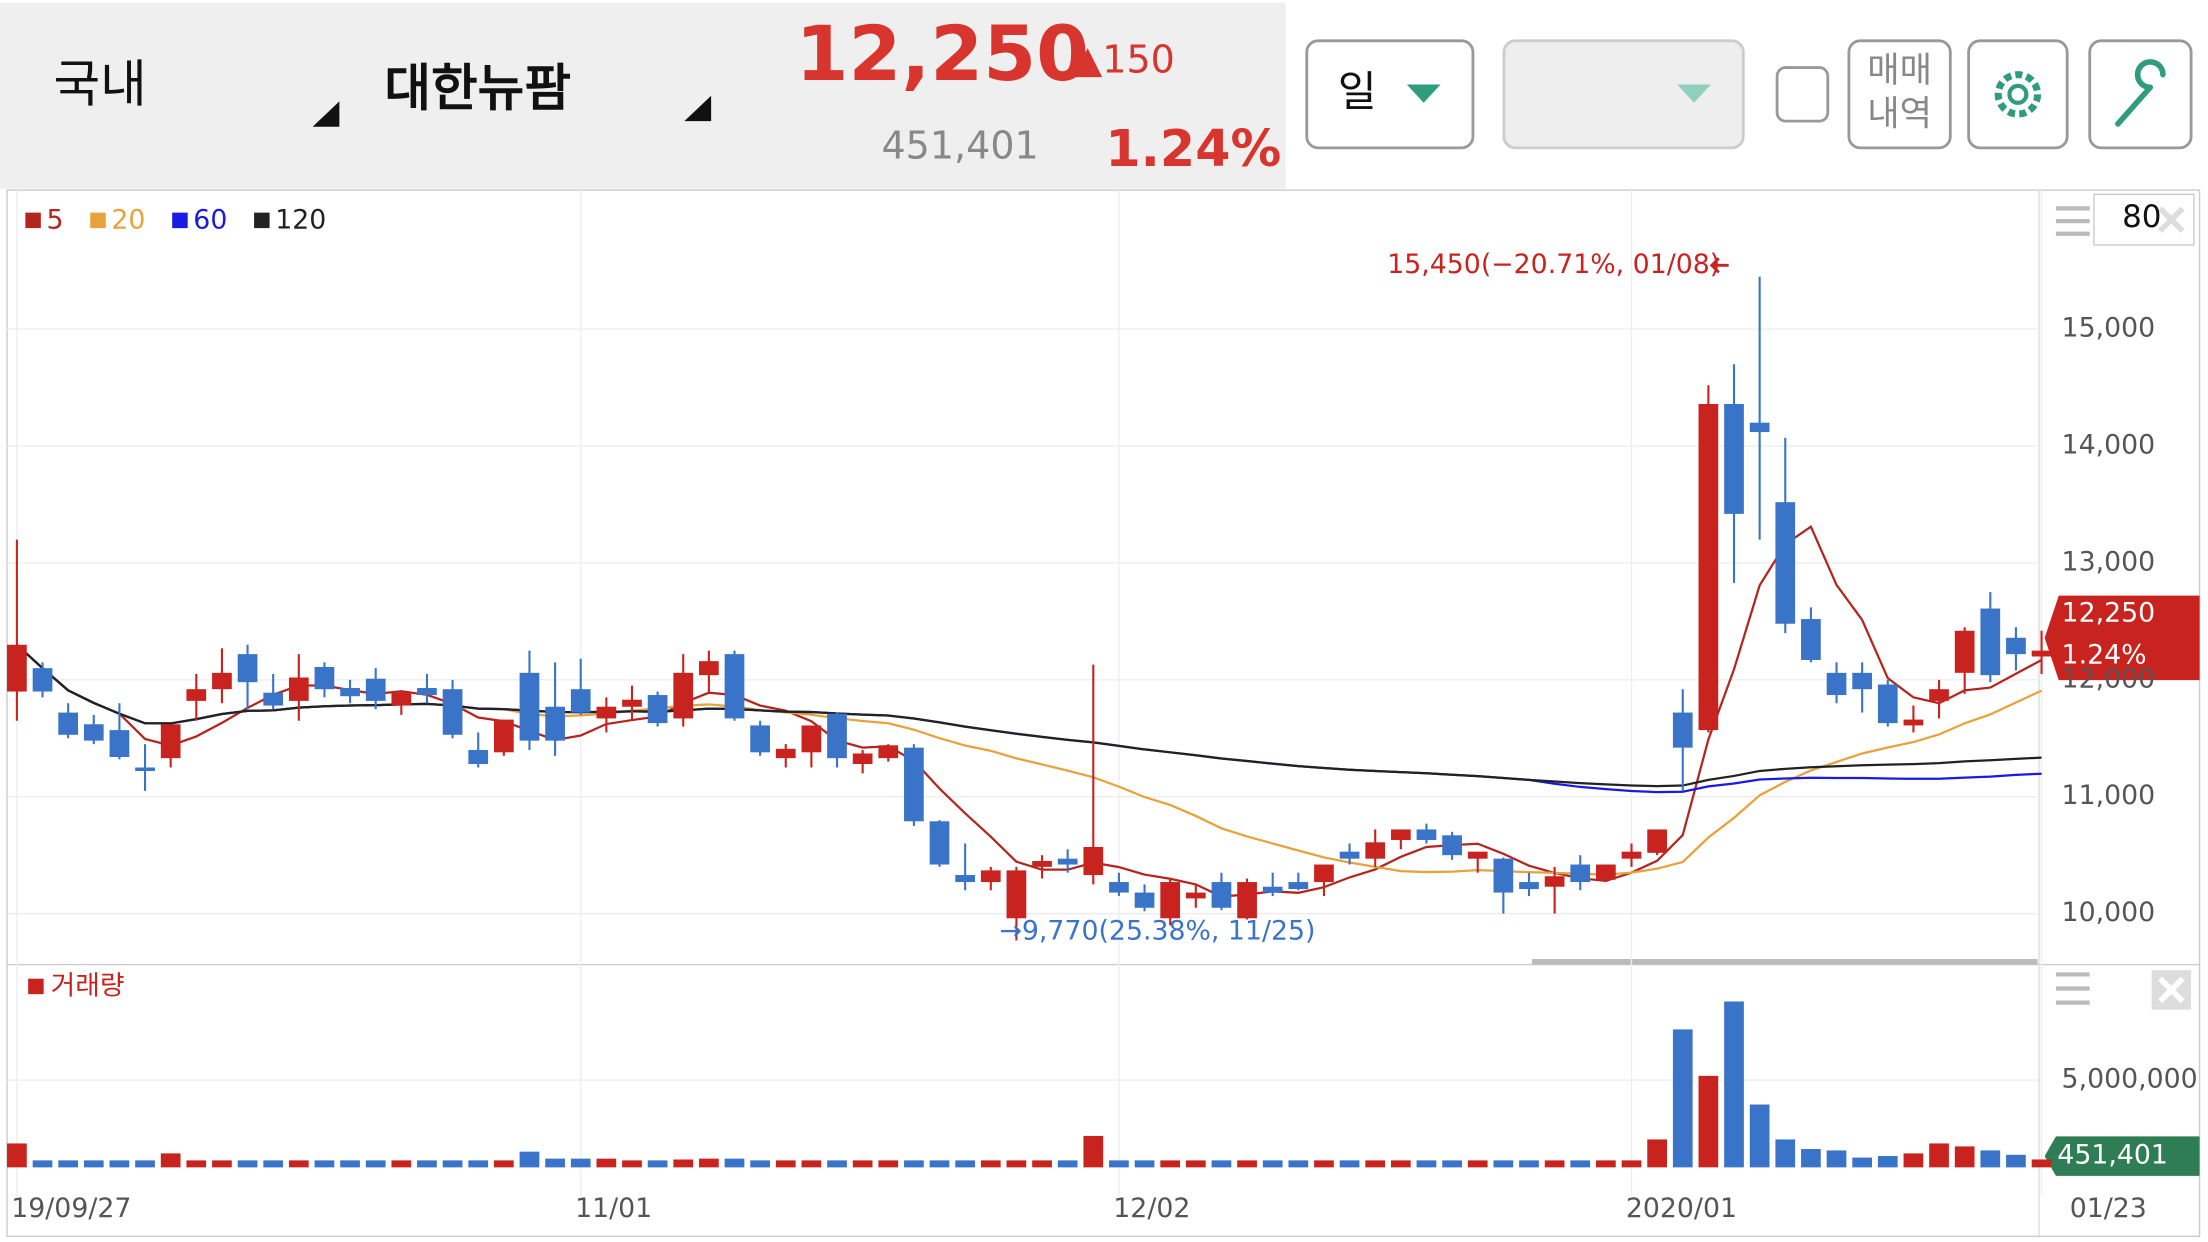 This screenshot has height=1242, width=2208. Describe the element at coordinates (1423, 93) in the screenshot. I see `dropdown-arrow` at that location.